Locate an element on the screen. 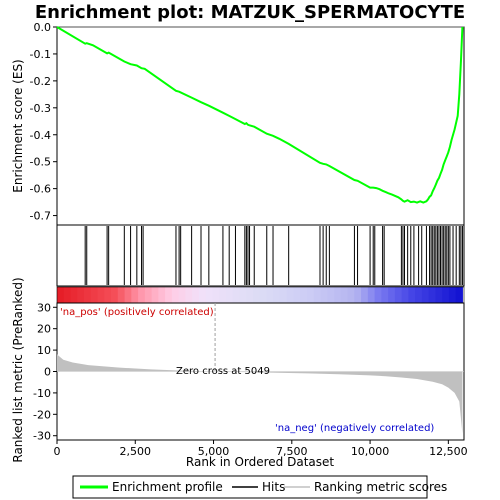 Image resolution: width=500 pixels, height=500 pixels. legend-es-text: Enrichment profile is located at coordinates (167, 487).